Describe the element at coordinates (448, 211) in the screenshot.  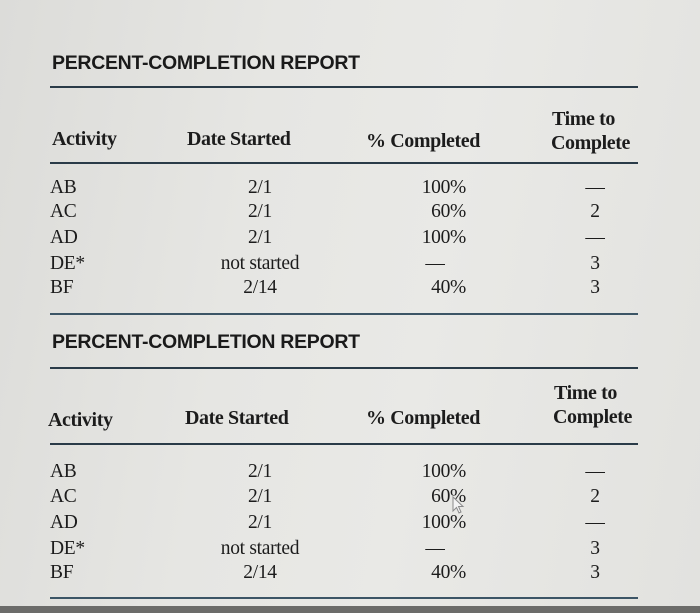
I see `cell-pct-completed: 60%` at that location.